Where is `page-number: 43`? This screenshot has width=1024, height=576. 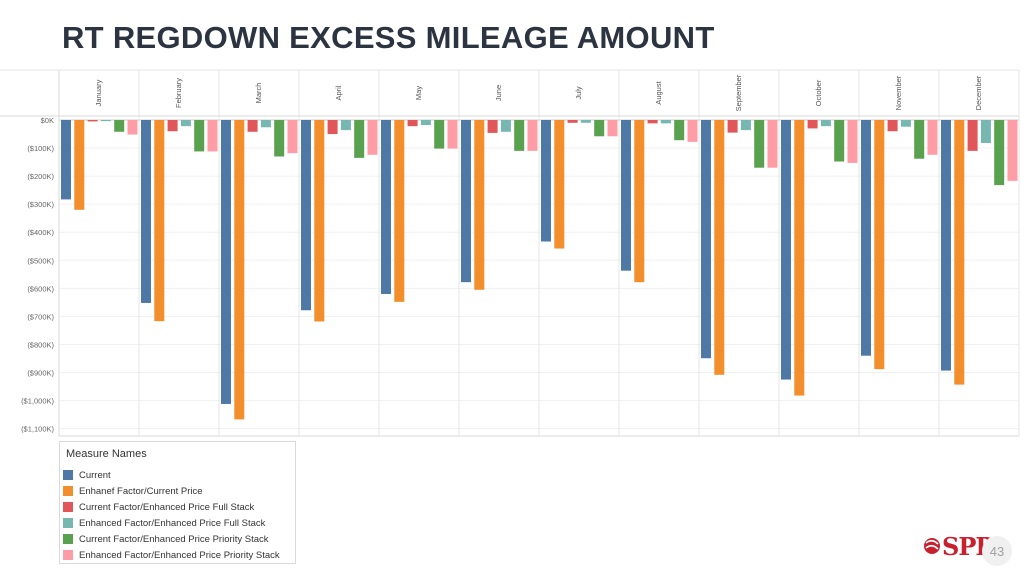
page-number: 43 is located at coordinates (997, 551).